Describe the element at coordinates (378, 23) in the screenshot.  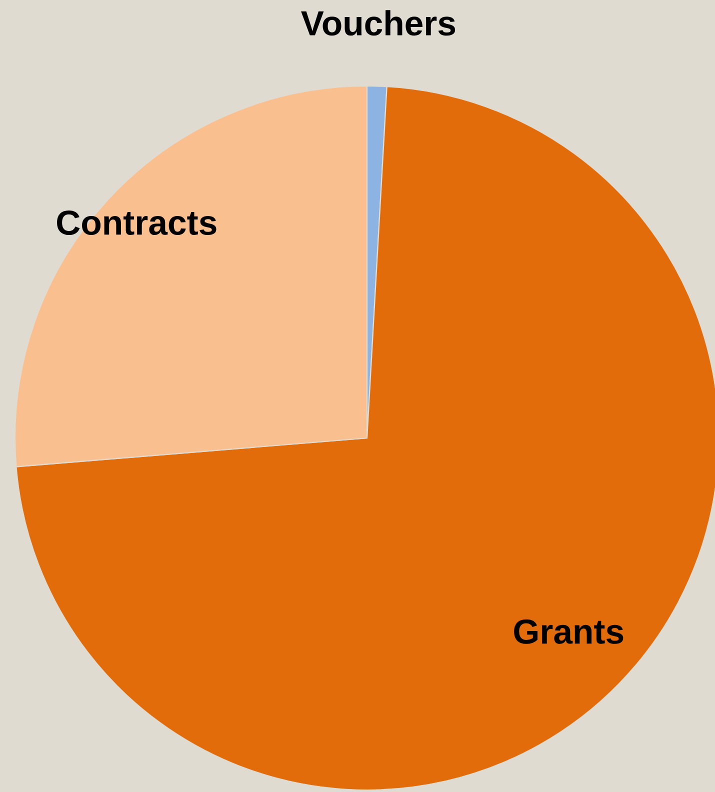
I see `slice-label: Vouchers` at that location.